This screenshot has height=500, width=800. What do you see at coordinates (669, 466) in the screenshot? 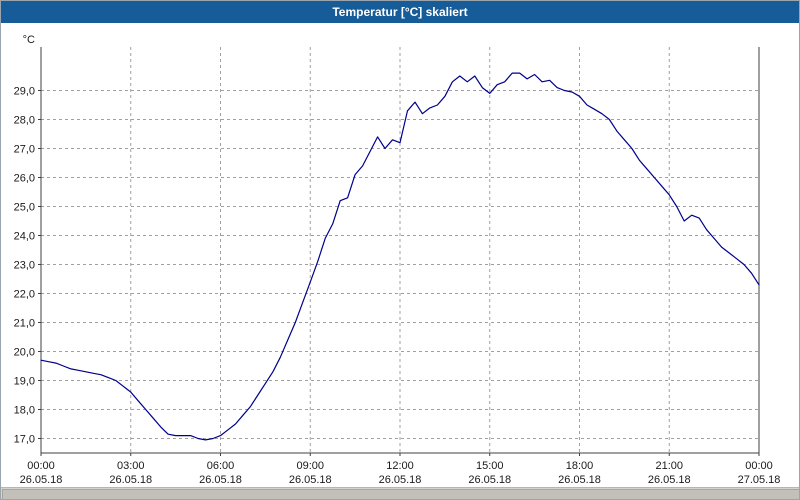
I see `x-tick-time-label: 21:00` at bounding box center [669, 466].